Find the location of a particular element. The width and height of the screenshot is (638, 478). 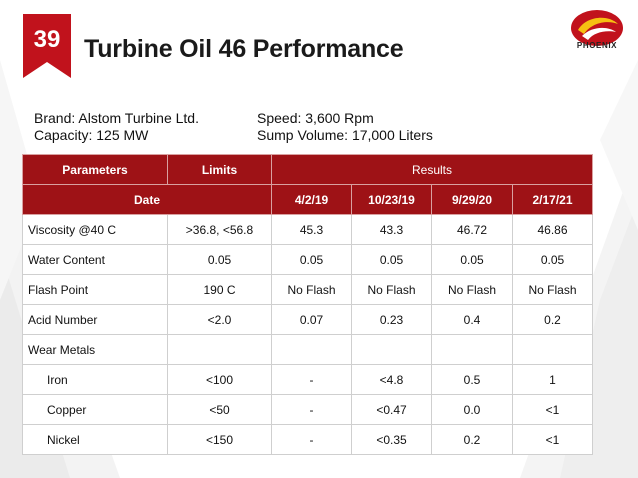

logo-text: PHOENIX is located at coordinates (597, 45).